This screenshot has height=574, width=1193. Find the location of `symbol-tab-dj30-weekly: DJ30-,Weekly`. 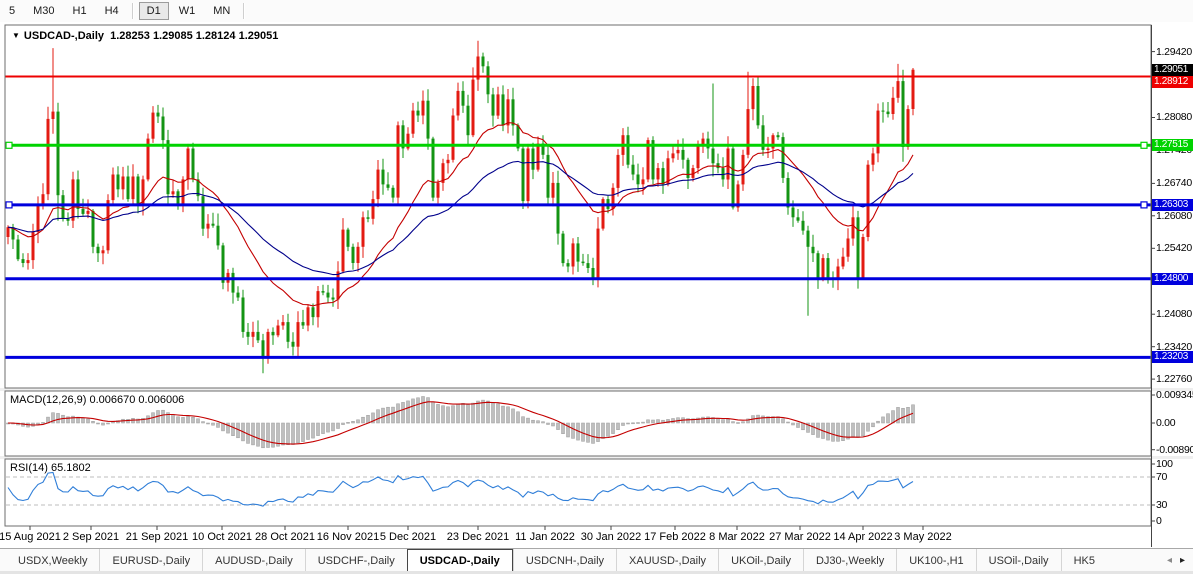

symbol-tab-dj30-weekly: DJ30-,Weekly is located at coordinates (849, 560).